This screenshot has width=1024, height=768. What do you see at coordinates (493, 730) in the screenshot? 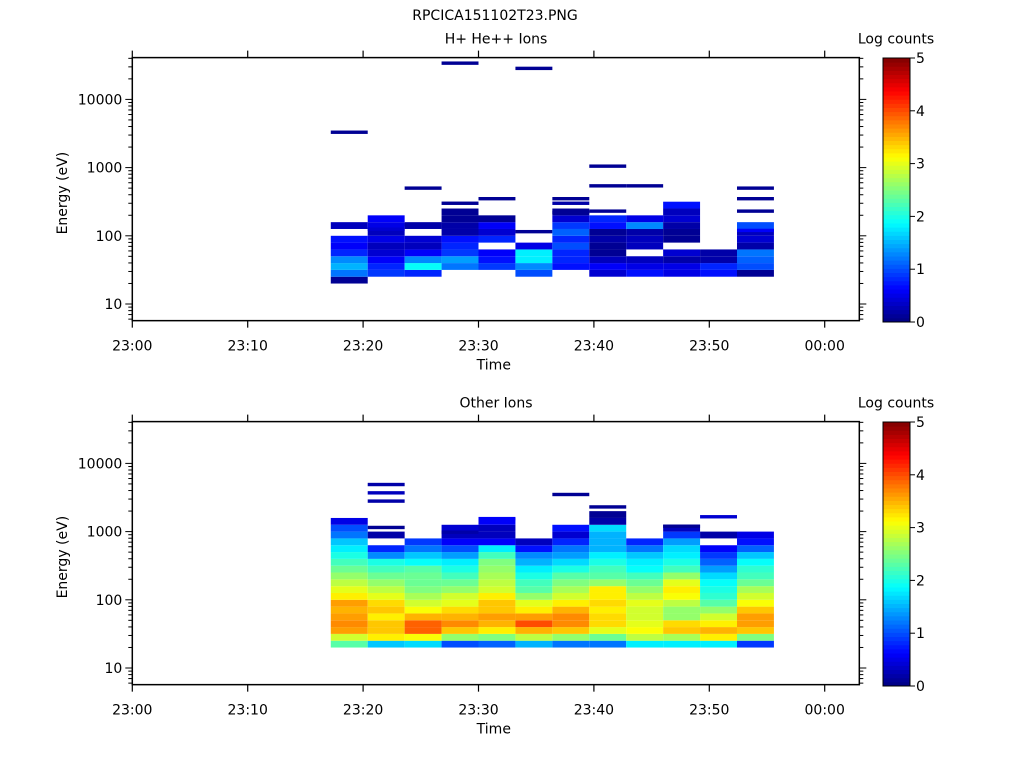
I see `x-axis-label: Time` at bounding box center [493, 730].